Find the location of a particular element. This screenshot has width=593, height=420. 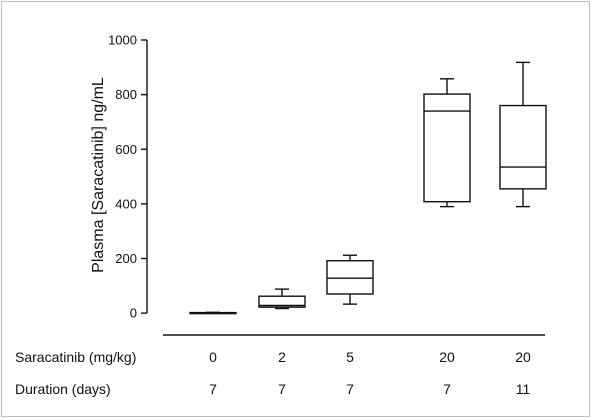

row-label: Duration (days) is located at coordinates (63, 389).